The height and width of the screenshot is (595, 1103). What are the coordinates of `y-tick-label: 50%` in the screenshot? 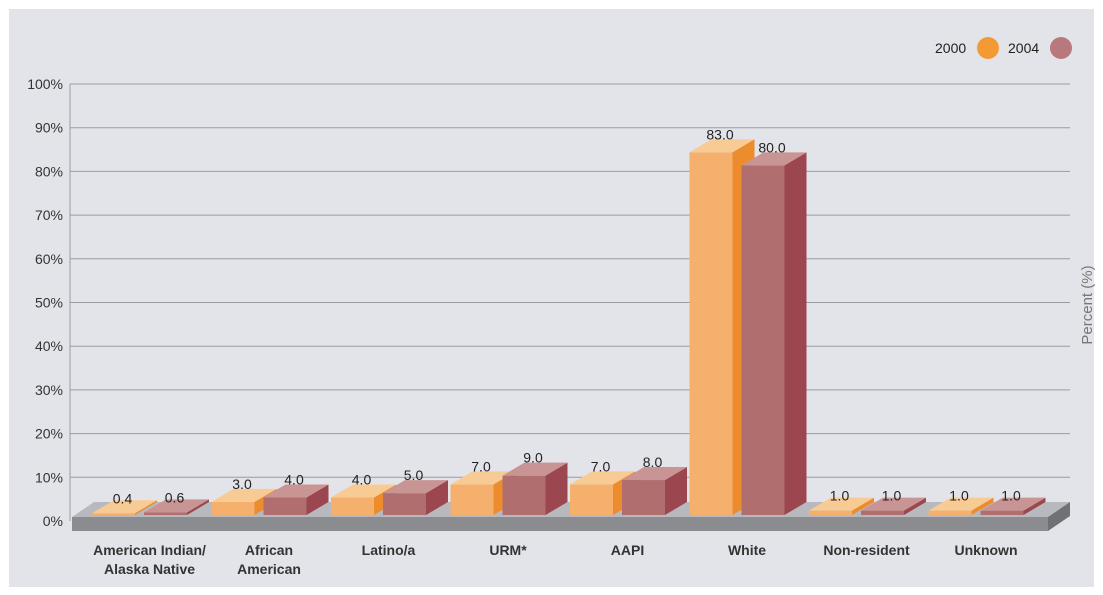 It's located at (49, 303).